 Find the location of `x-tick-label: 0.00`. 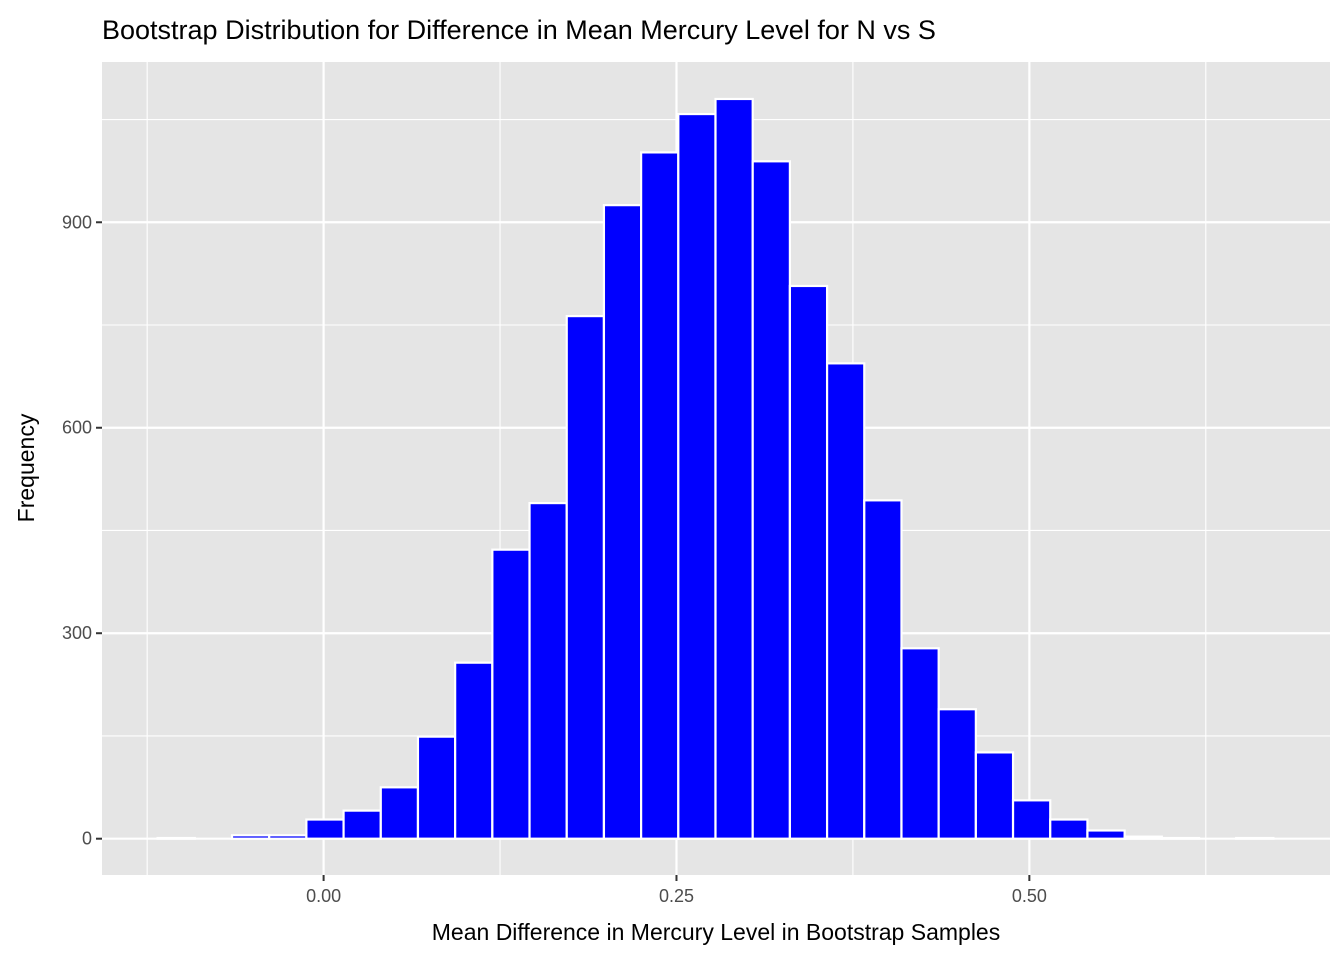

x-tick-label: 0.00 is located at coordinates (323, 896).